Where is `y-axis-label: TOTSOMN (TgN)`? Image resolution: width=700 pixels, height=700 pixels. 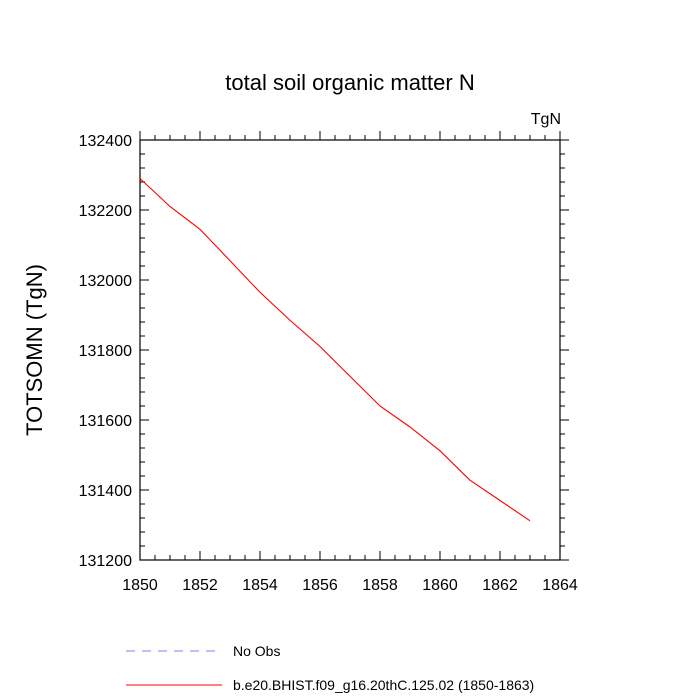
y-axis-label: TOTSOMN (TgN) is located at coordinates (34, 350).